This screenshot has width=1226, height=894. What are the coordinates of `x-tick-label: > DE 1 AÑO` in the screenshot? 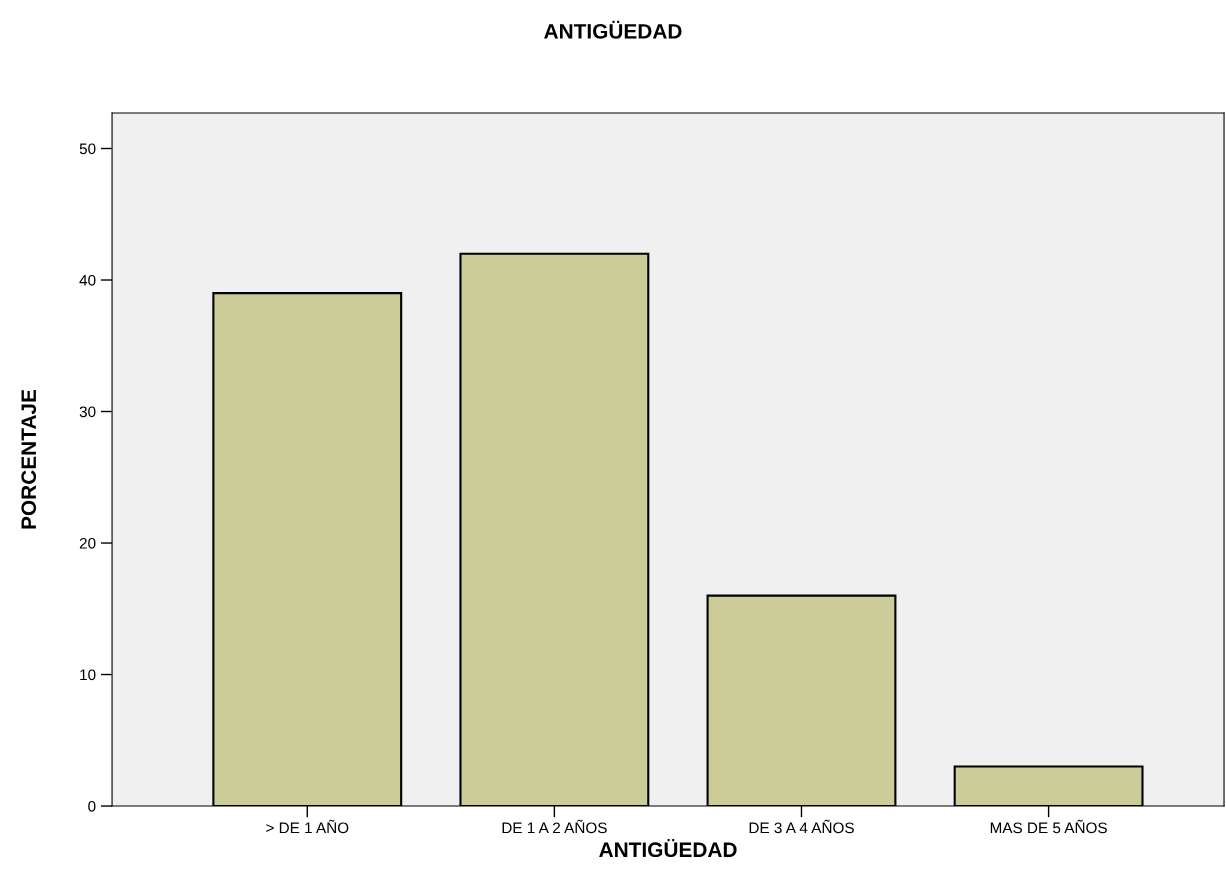 It's located at (307, 826).